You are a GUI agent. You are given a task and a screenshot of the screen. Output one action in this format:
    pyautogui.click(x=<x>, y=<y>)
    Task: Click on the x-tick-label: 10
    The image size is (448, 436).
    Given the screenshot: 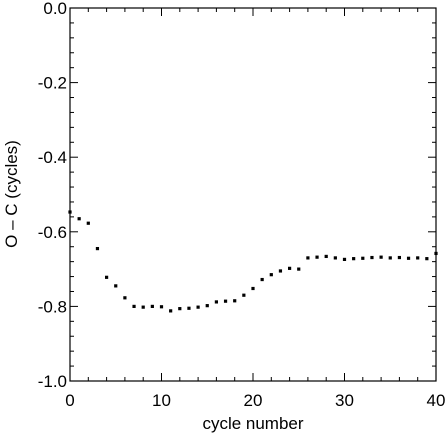 What is the action you would take?
    pyautogui.click(x=161, y=400)
    